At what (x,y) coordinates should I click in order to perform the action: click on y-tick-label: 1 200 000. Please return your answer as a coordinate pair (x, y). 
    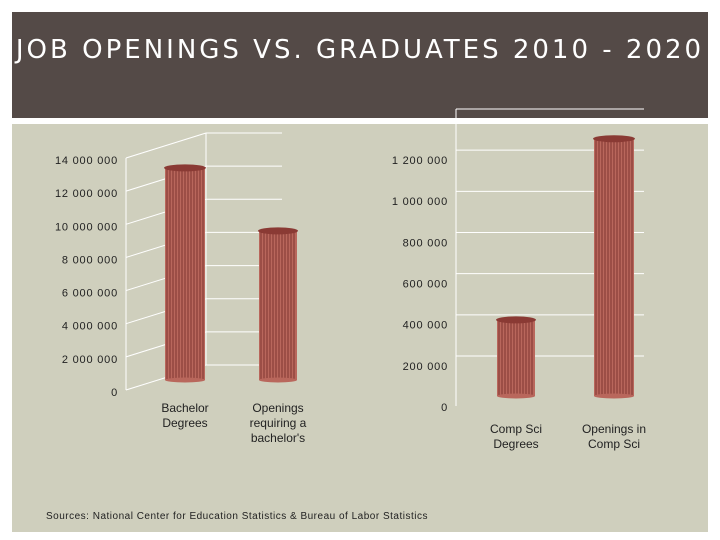
    Looking at the image, I should click on (420, 161).